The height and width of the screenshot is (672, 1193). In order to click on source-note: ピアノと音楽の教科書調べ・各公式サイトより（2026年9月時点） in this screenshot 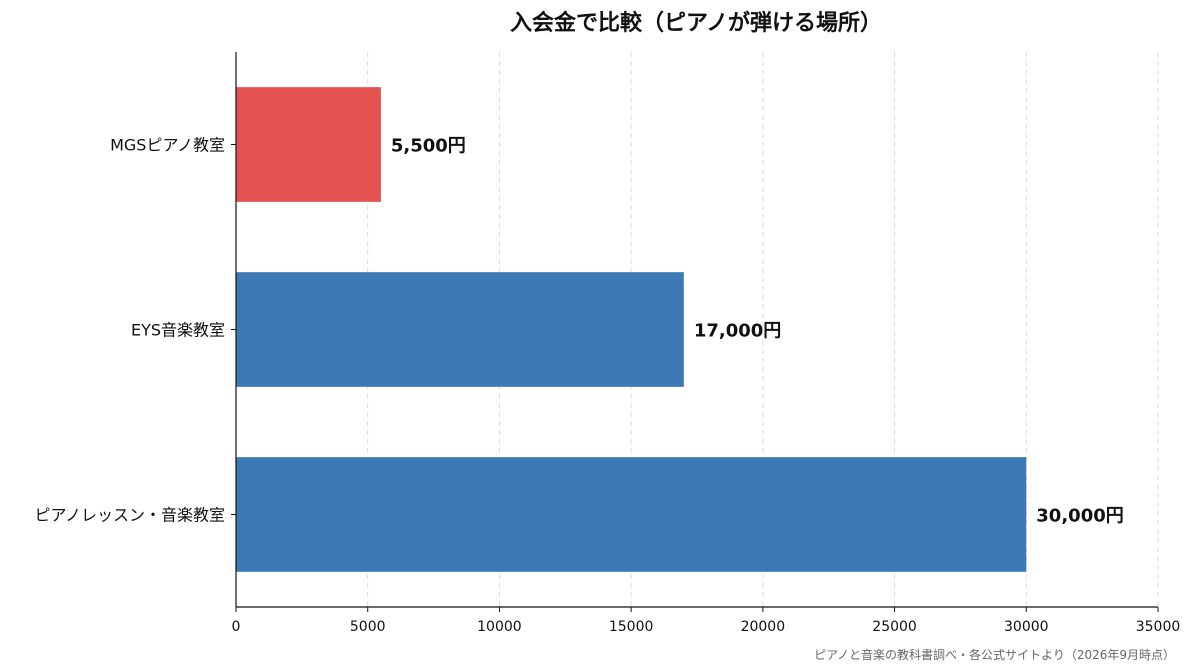, I will do `click(994, 654)`.